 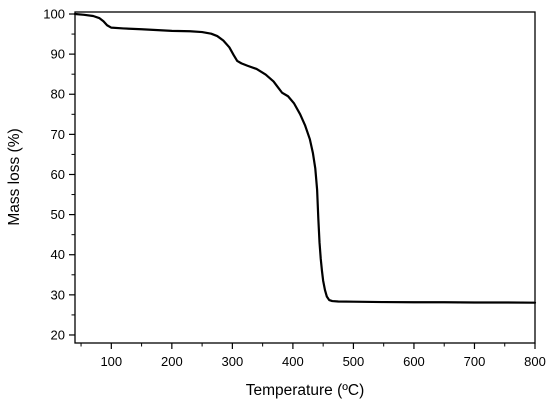 What do you see at coordinates (293, 361) in the screenshot?
I see `x-tick-label: 400` at bounding box center [293, 361].